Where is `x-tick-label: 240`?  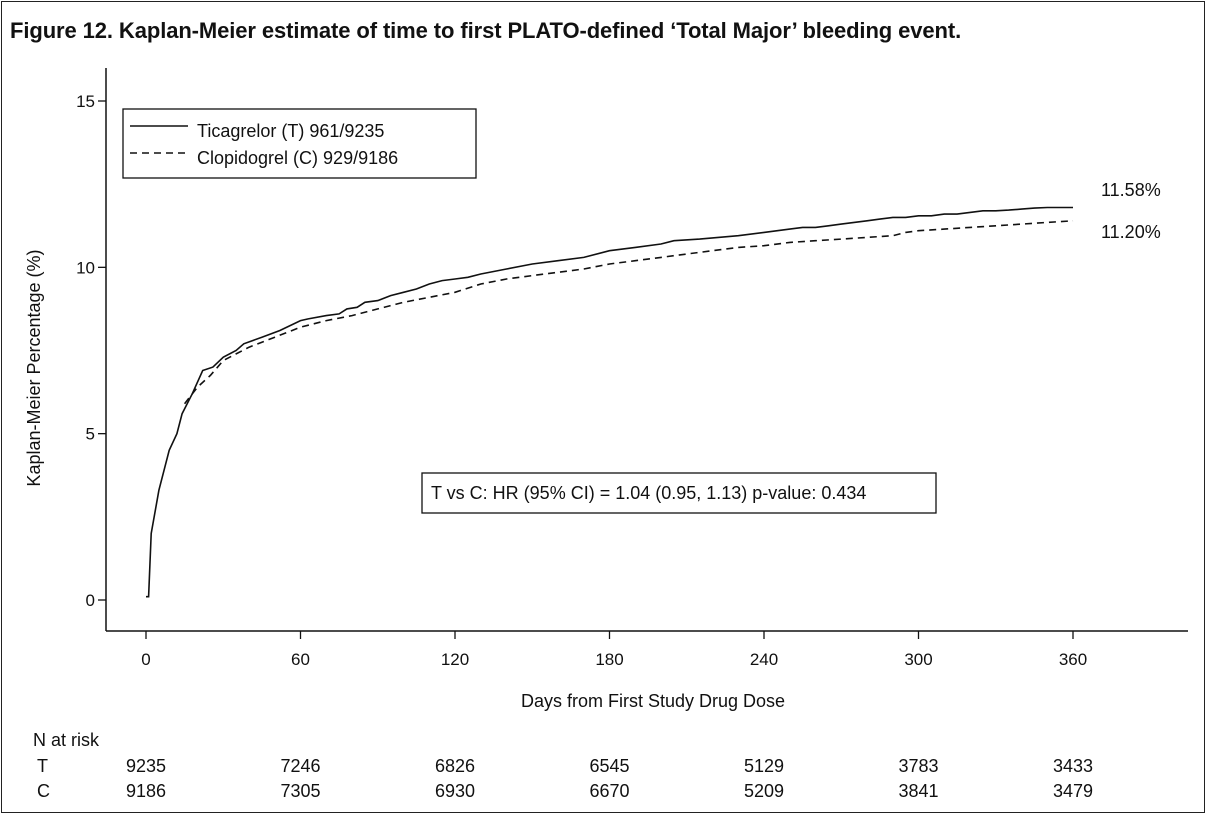
x-tick-label: 240 is located at coordinates (764, 659).